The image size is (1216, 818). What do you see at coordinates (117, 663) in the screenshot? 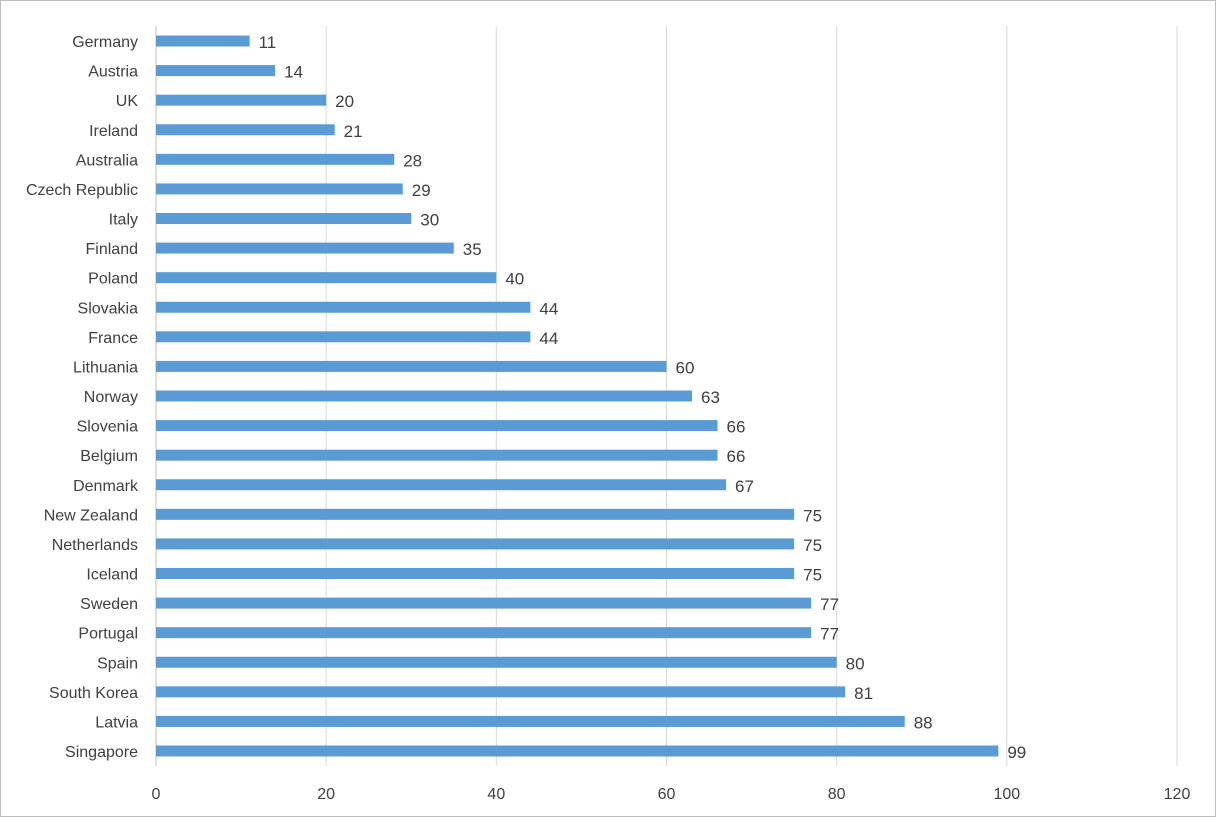
I see `category-label: Spain` at bounding box center [117, 663].